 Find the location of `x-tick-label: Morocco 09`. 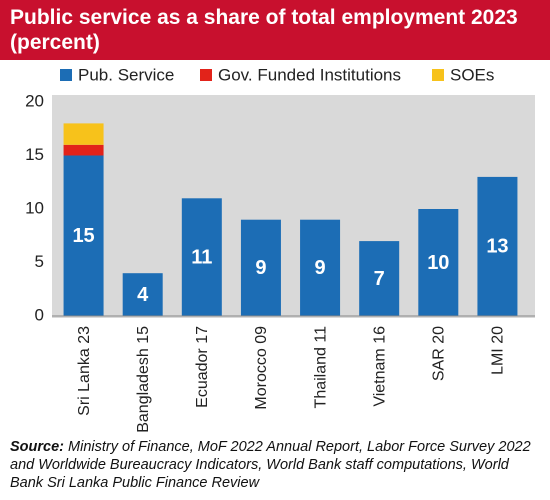

x-tick-label: Morocco 09 is located at coordinates (261, 368).